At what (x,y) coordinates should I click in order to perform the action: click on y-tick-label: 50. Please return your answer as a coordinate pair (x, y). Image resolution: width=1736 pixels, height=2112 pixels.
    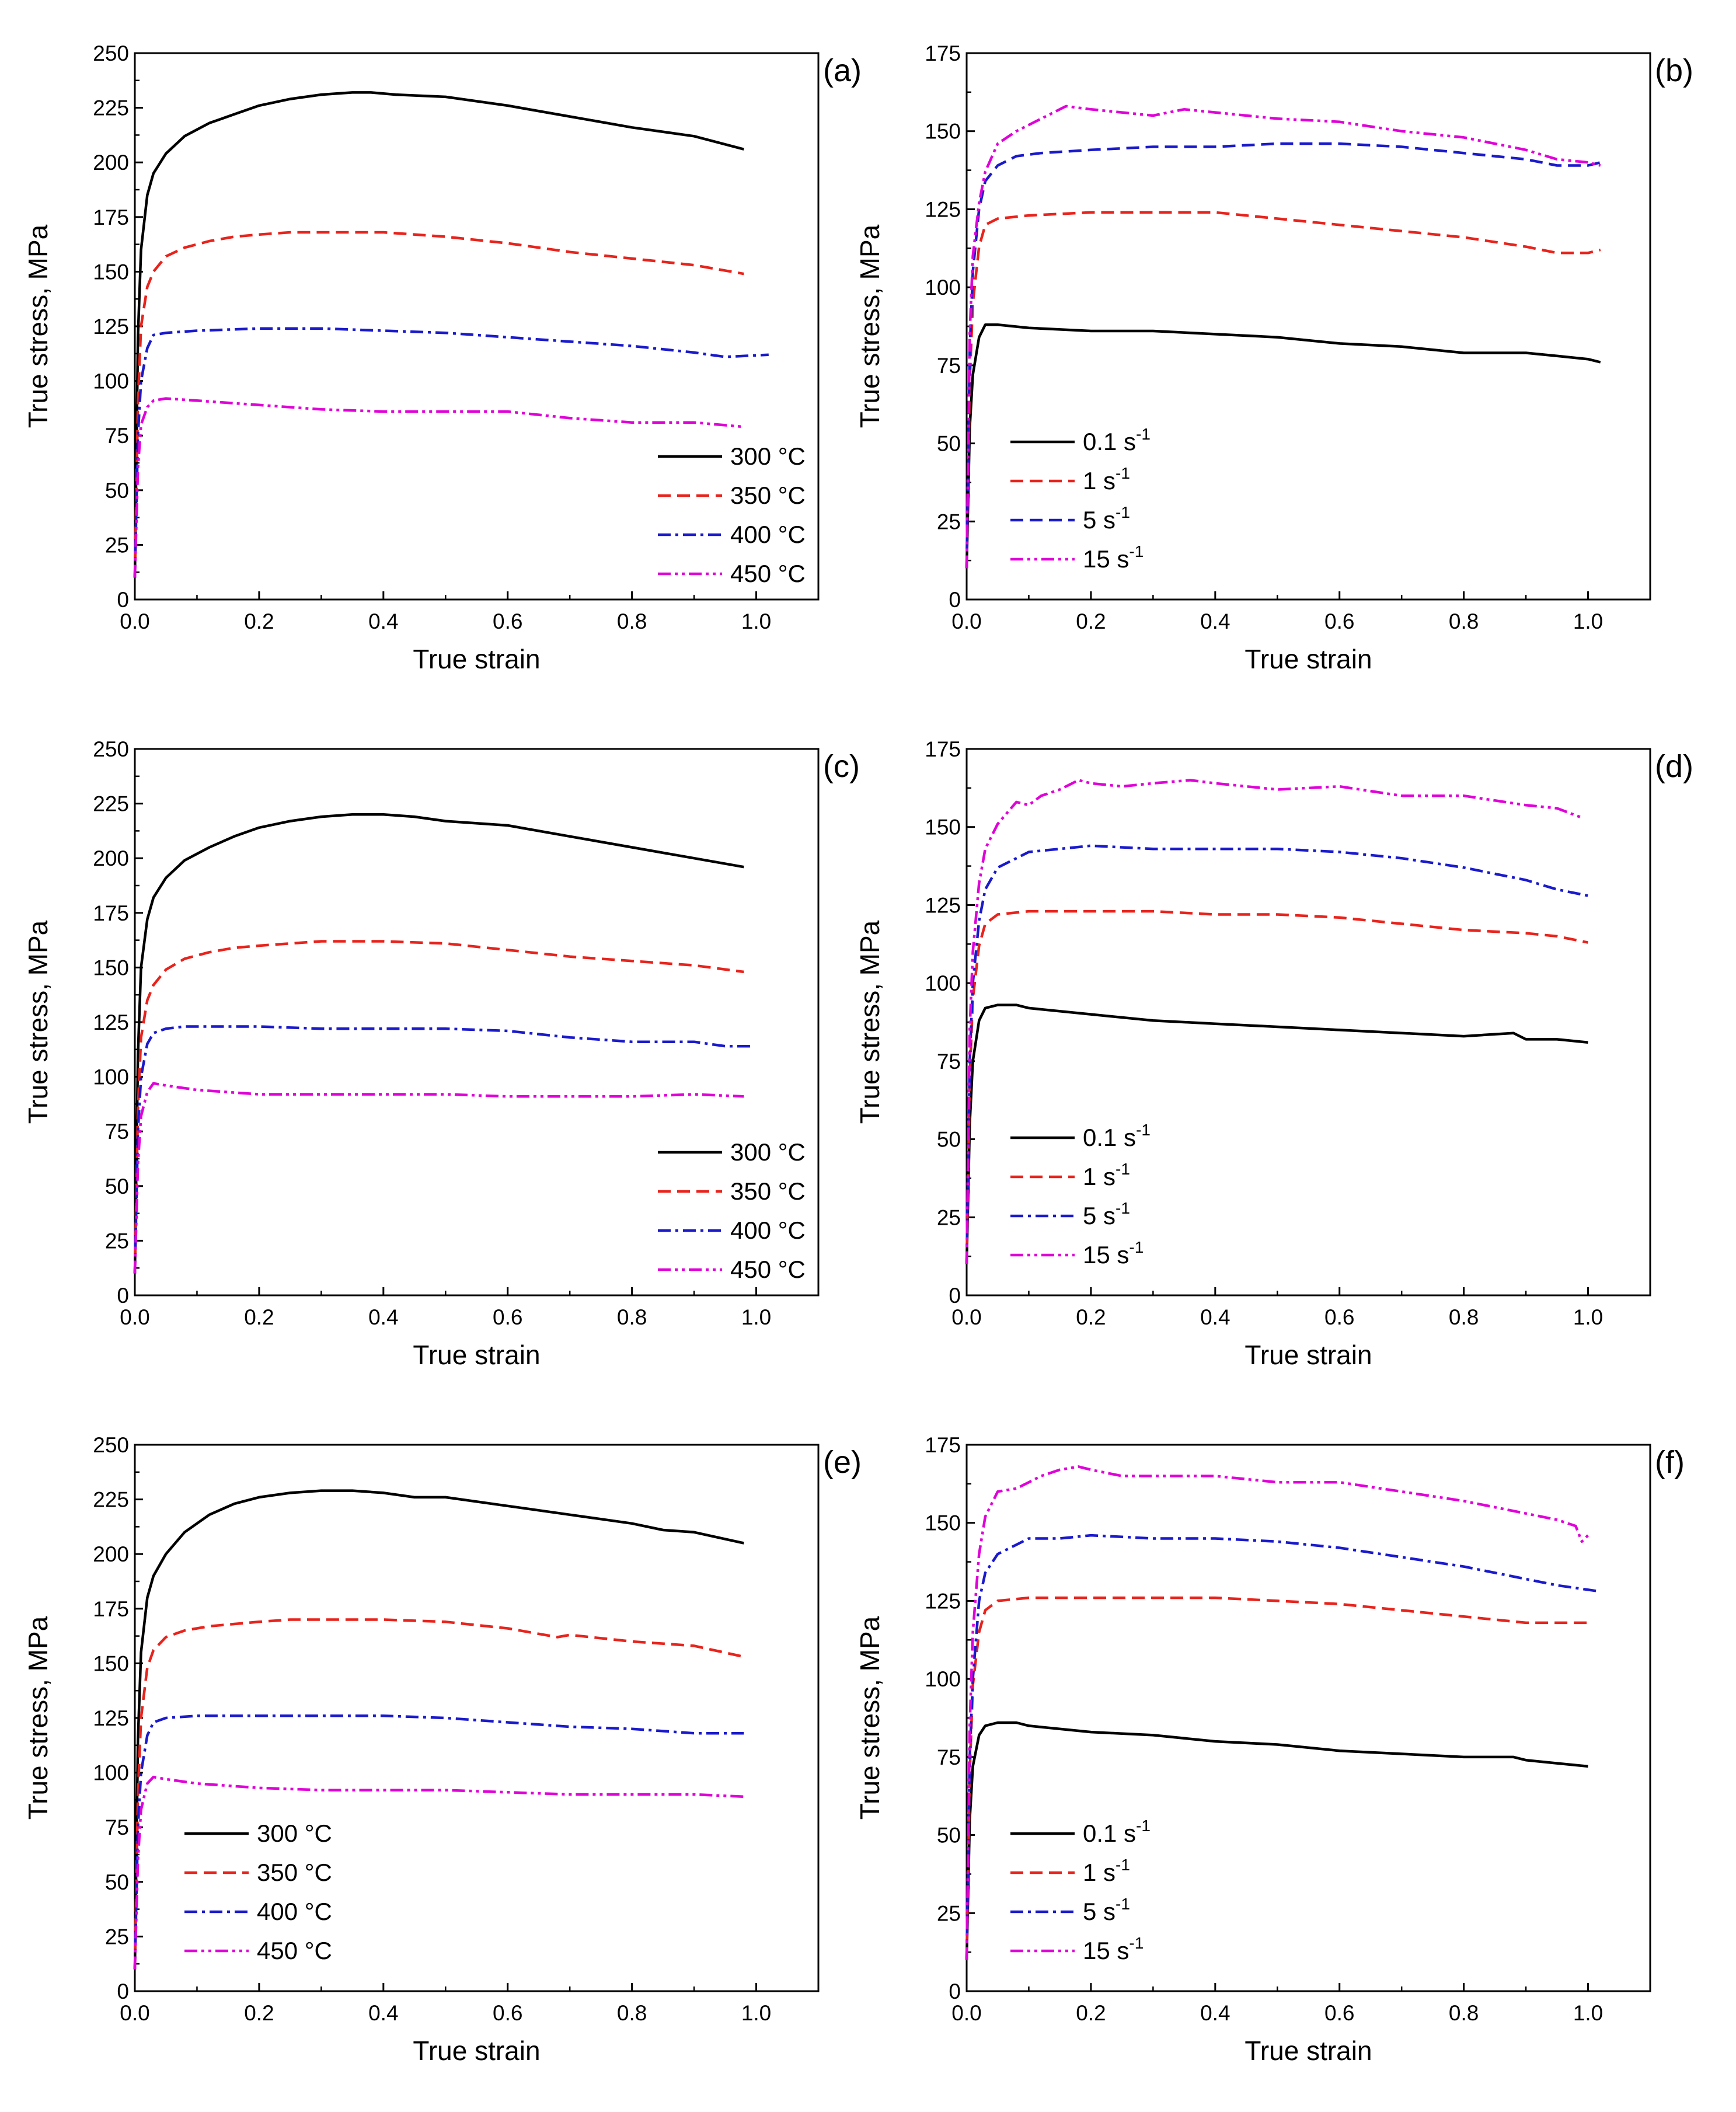
    Looking at the image, I should click on (949, 1140).